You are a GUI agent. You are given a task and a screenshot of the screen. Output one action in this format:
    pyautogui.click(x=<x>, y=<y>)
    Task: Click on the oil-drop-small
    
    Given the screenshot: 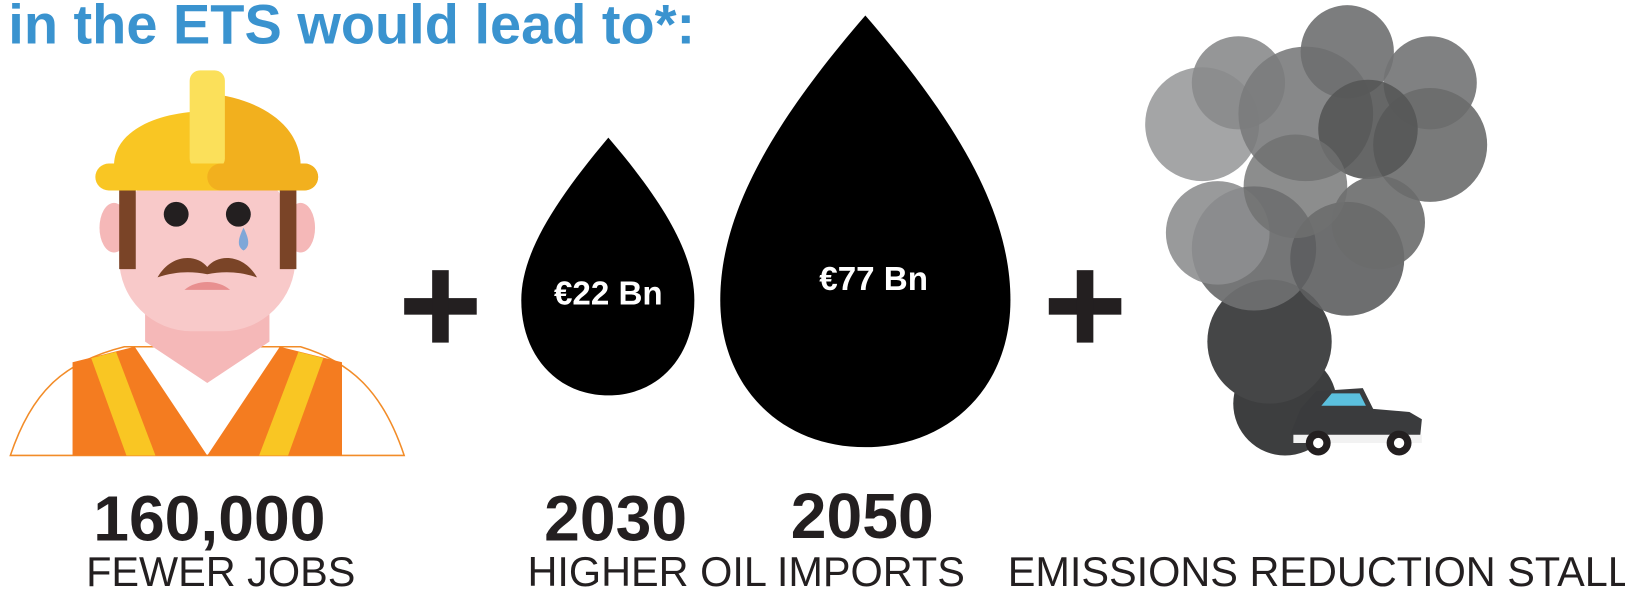 What is the action you would take?
    pyautogui.click(x=608, y=266)
    